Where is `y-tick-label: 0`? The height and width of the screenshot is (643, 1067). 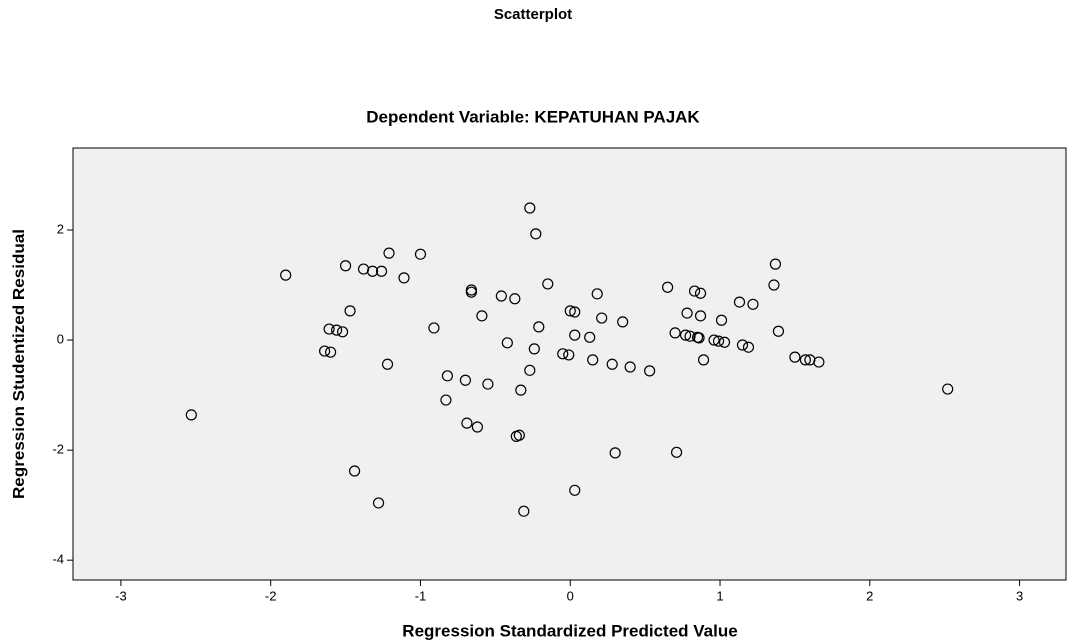 y-tick-label: 0 is located at coordinates (60, 338).